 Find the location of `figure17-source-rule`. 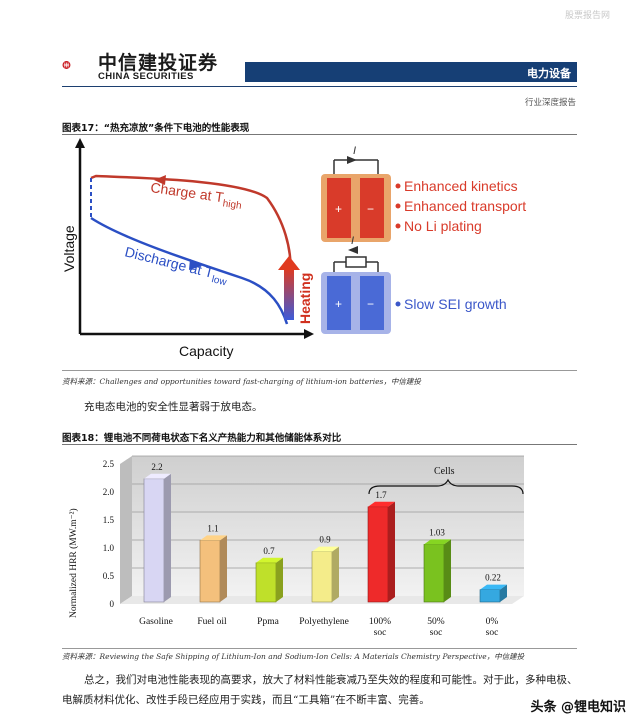

figure17-source-rule is located at coordinates (319, 370).